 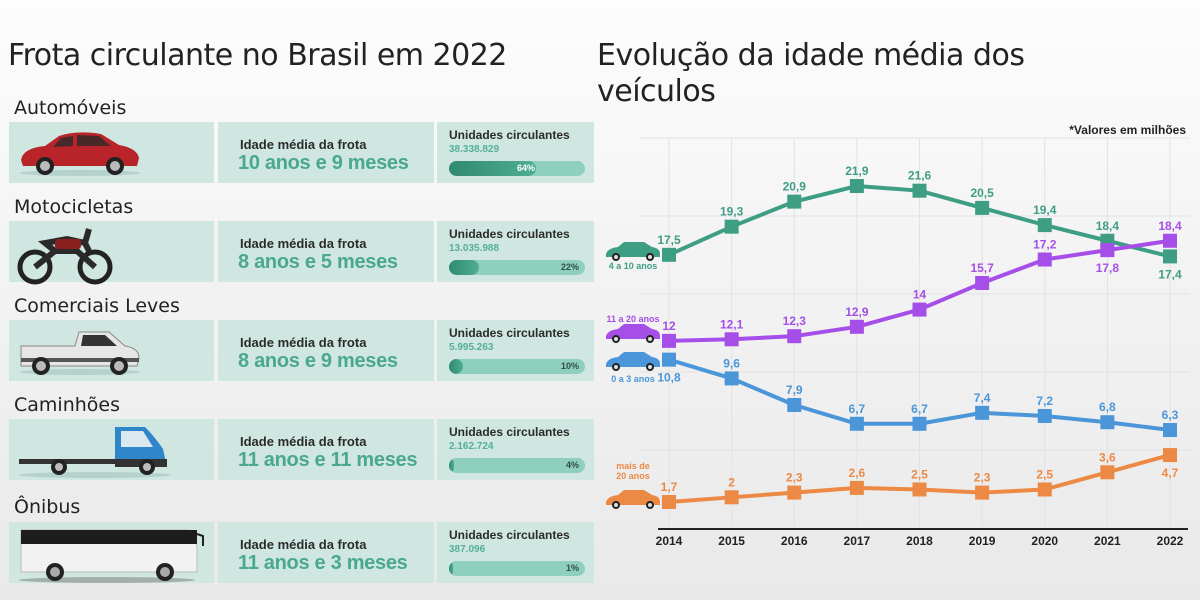 I want to click on average-age-box: Idade média da frota 8 anos e 5 meses, so click(x=326, y=251).